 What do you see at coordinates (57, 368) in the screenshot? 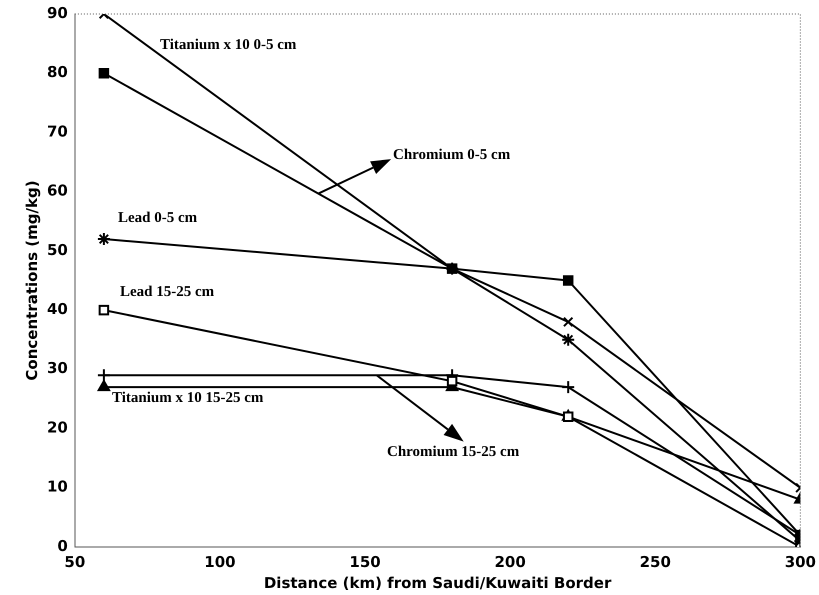
I see `y-tick-label: 30` at bounding box center [57, 368].